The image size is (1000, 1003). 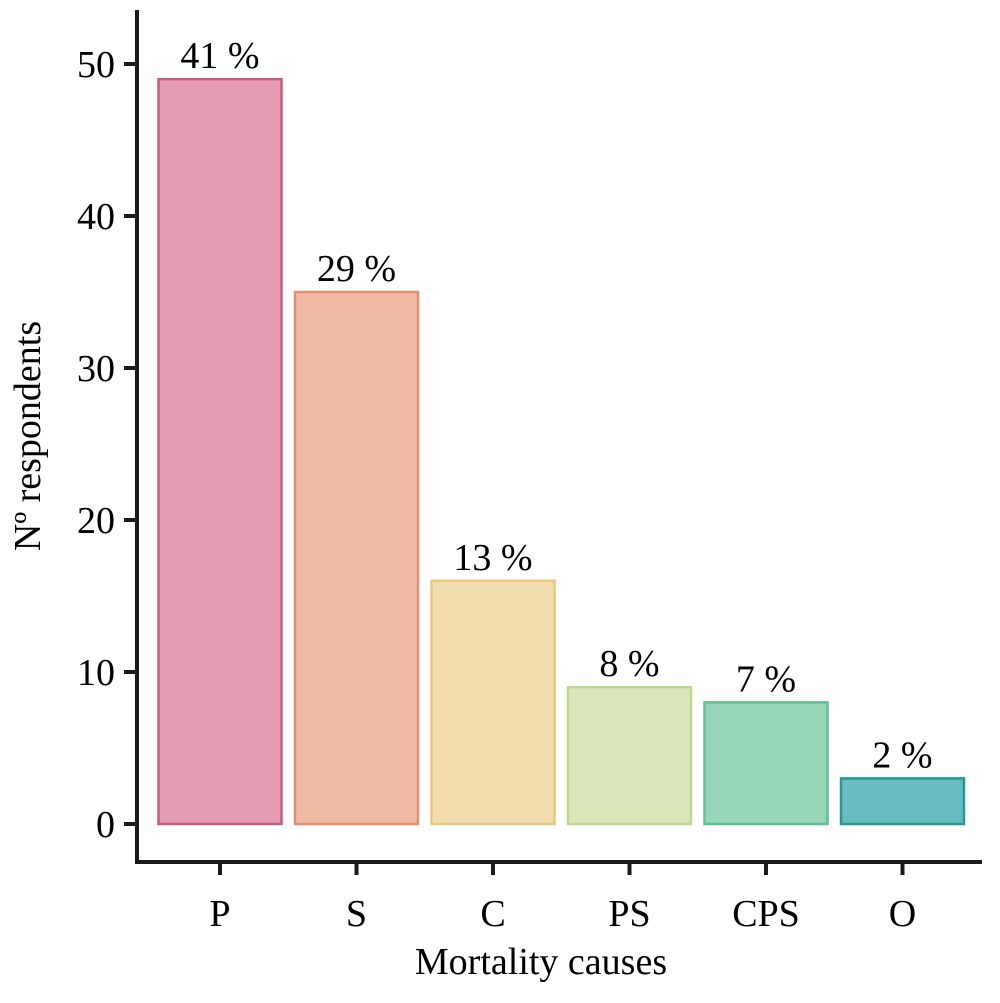 I want to click on bar-p, so click(x=220, y=451).